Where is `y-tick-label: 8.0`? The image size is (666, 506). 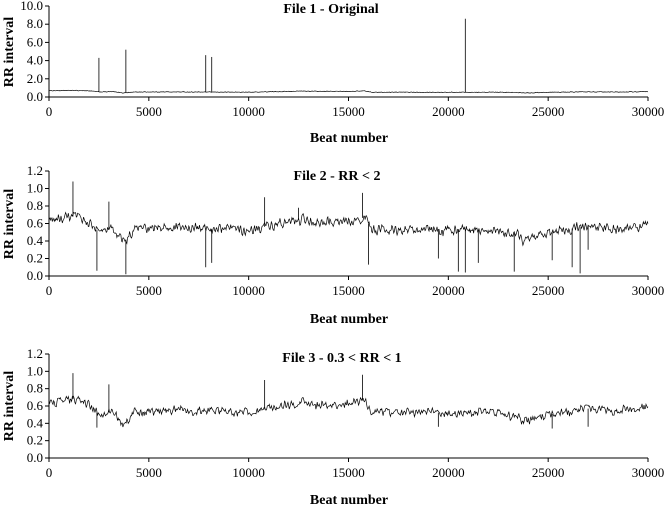
y-tick-label: 8.0 is located at coordinates (35, 23).